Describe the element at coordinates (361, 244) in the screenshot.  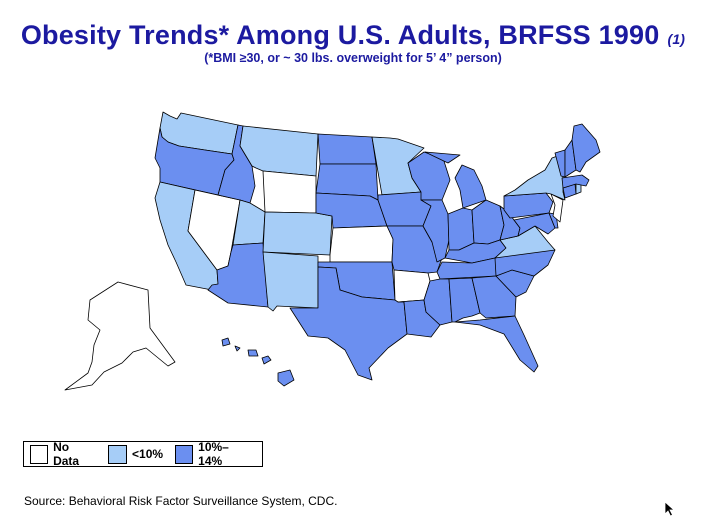
I see `state-ks` at that location.